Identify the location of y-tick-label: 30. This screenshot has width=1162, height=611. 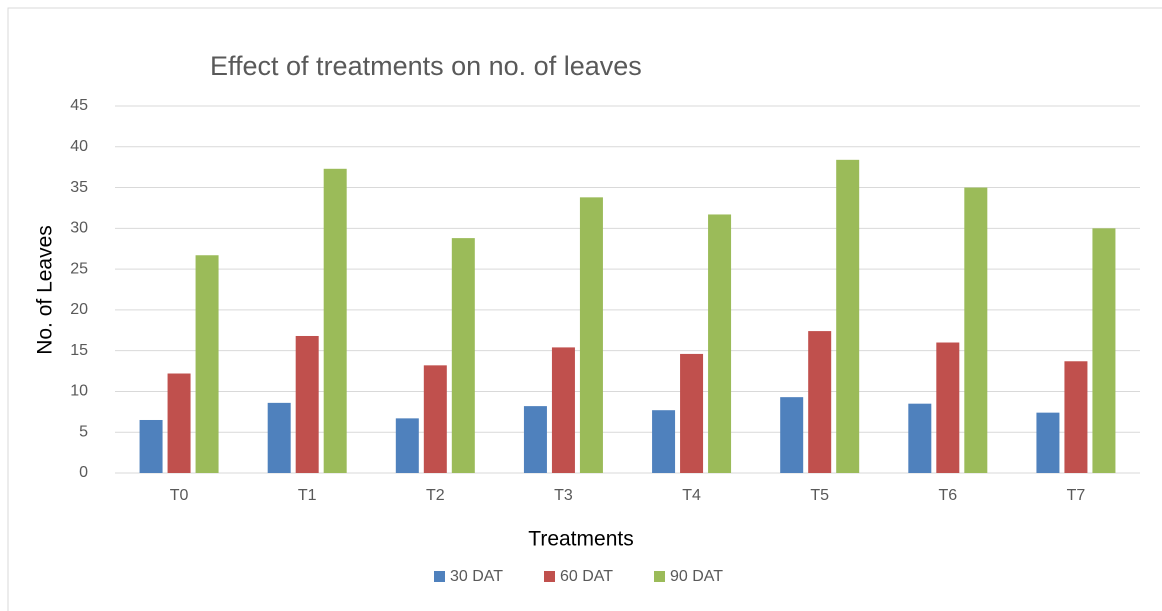
(79, 228).